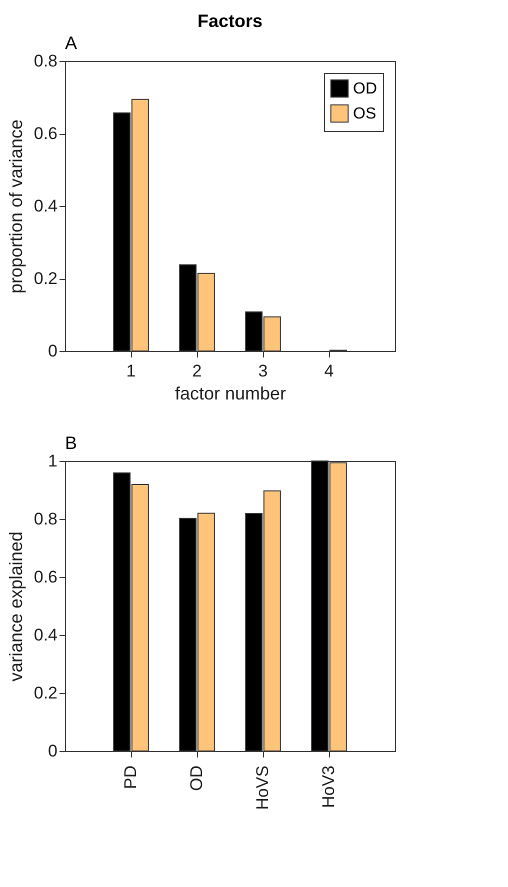  What do you see at coordinates (230, 394) in the screenshot?
I see `x-axis-title: factor number` at bounding box center [230, 394].